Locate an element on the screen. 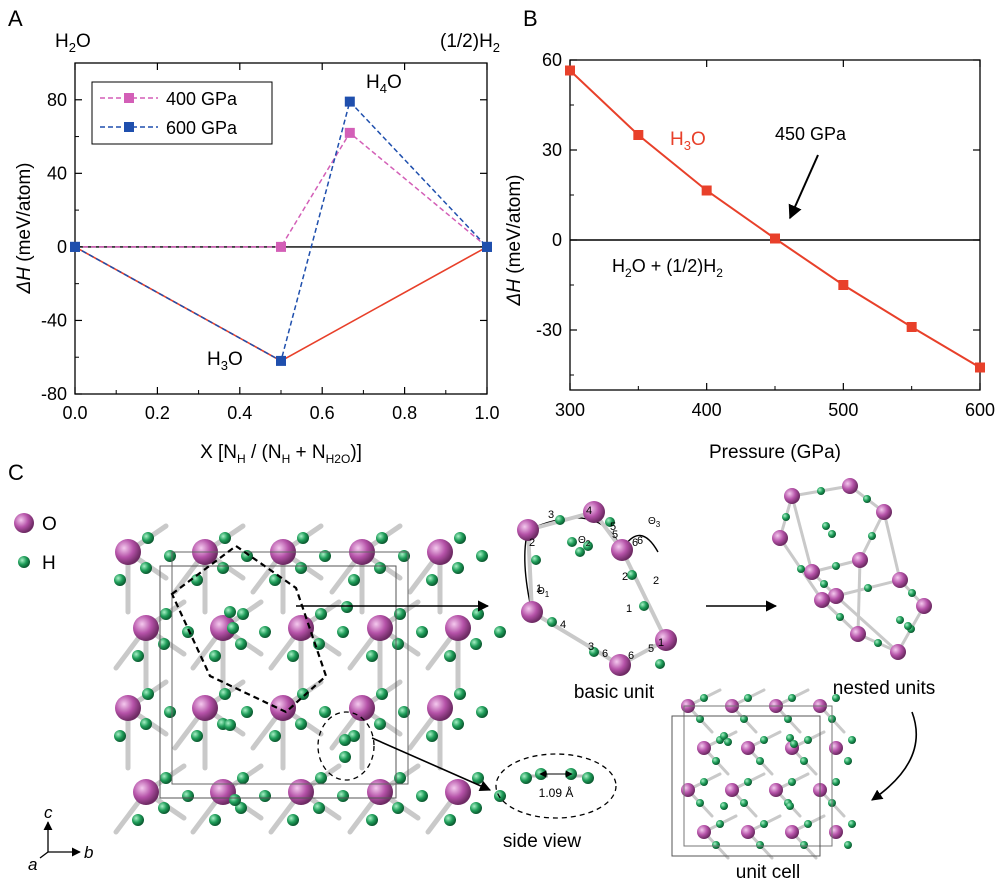  crystal-h-8a is located at coordinates (400, 614).